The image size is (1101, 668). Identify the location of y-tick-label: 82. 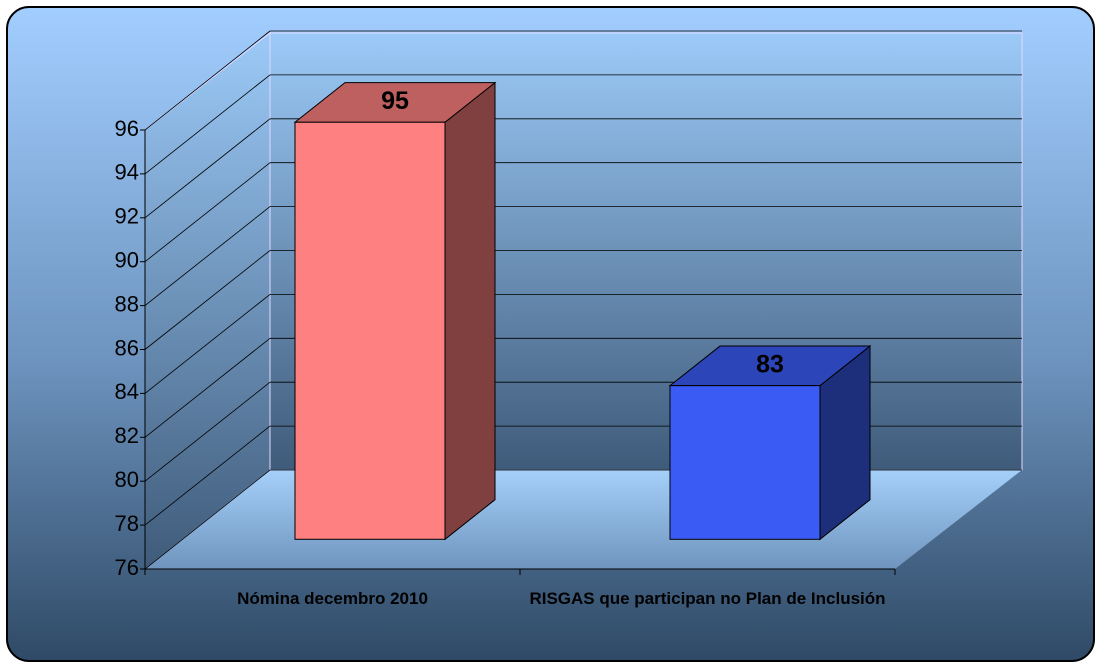
(127, 435).